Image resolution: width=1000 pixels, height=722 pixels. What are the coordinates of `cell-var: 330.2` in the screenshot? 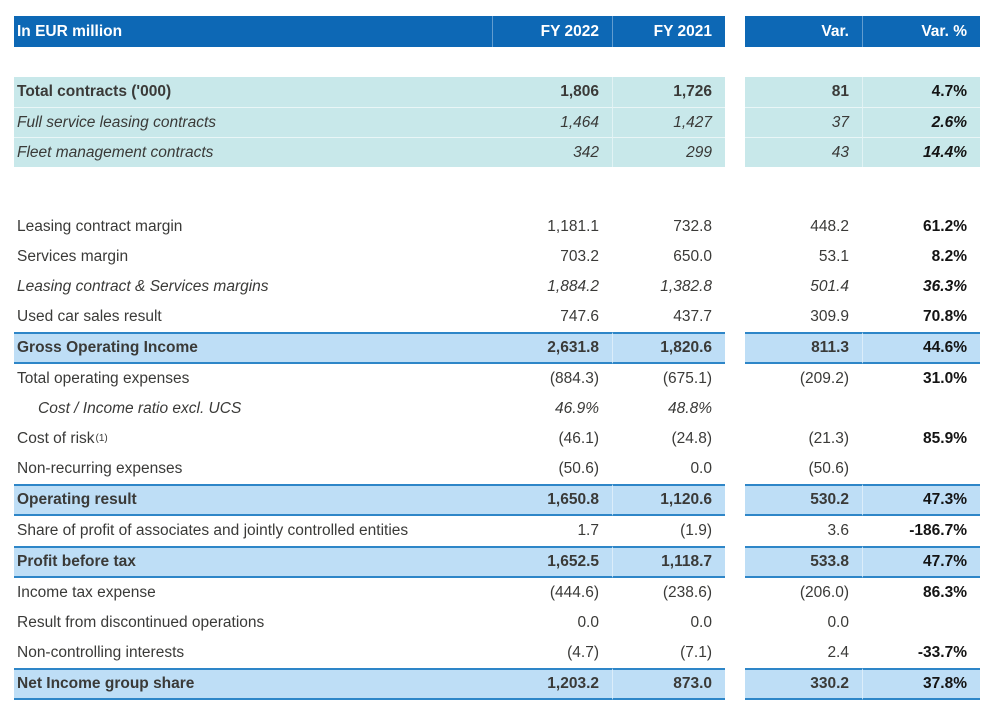 It's located at (803, 684).